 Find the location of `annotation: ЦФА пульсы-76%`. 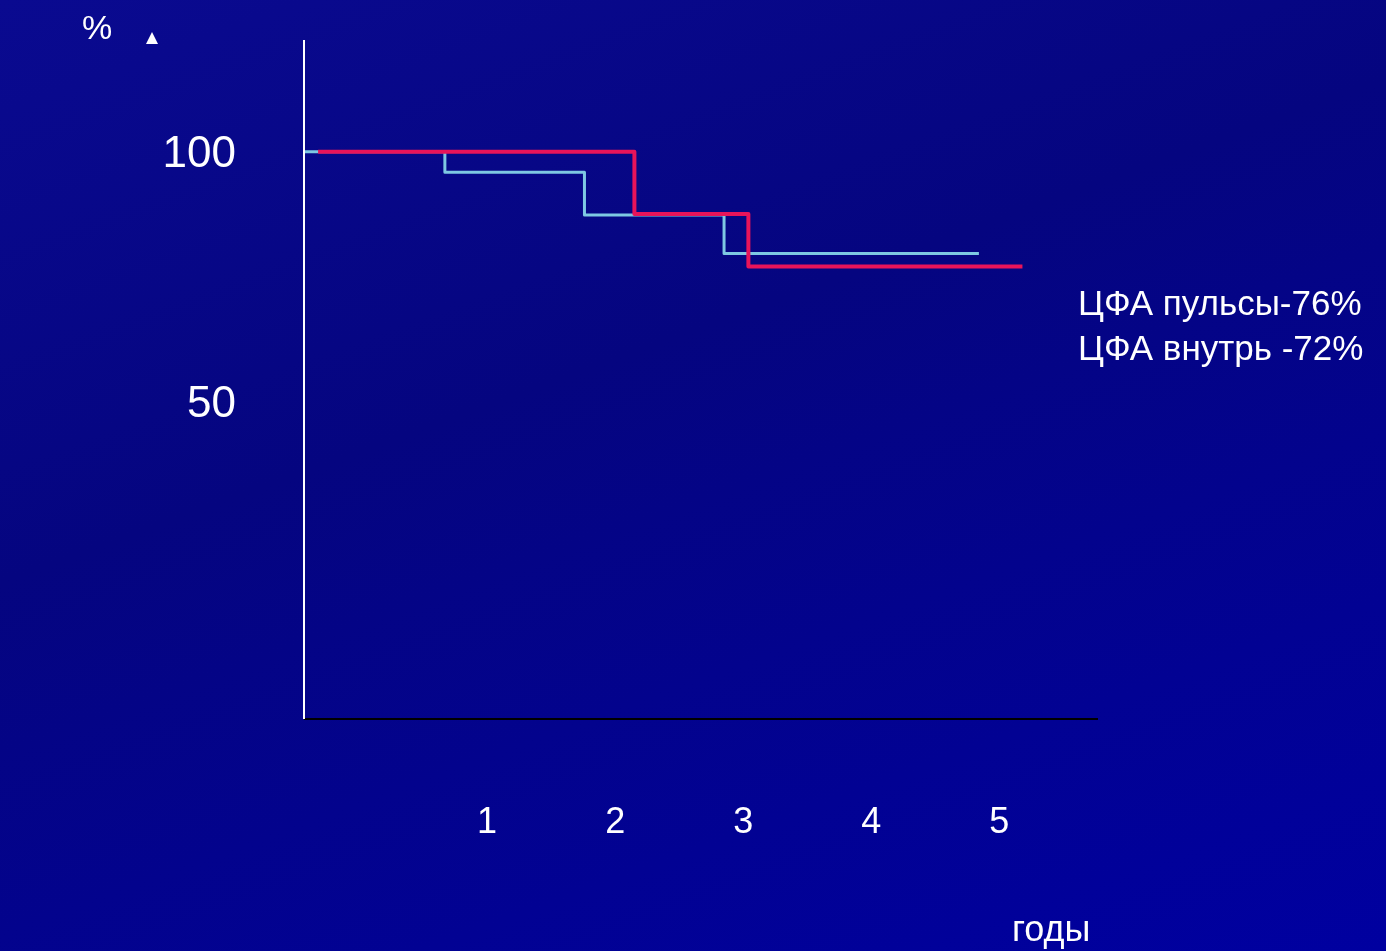

annotation: ЦФА пульсы-76% is located at coordinates (1220, 303).